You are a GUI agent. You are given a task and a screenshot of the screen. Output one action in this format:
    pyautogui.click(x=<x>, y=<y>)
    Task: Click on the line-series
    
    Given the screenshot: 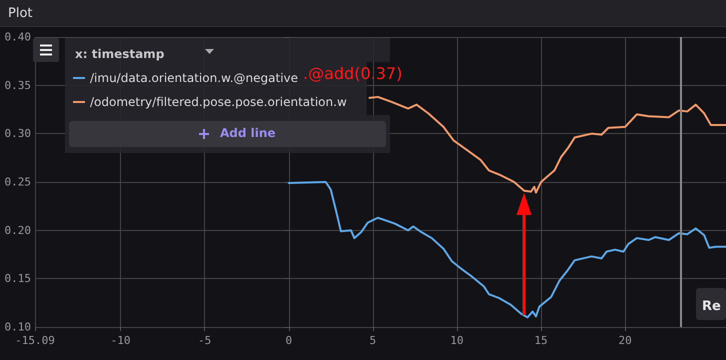 What is the action you would take?
    pyautogui.click(x=547, y=145)
    